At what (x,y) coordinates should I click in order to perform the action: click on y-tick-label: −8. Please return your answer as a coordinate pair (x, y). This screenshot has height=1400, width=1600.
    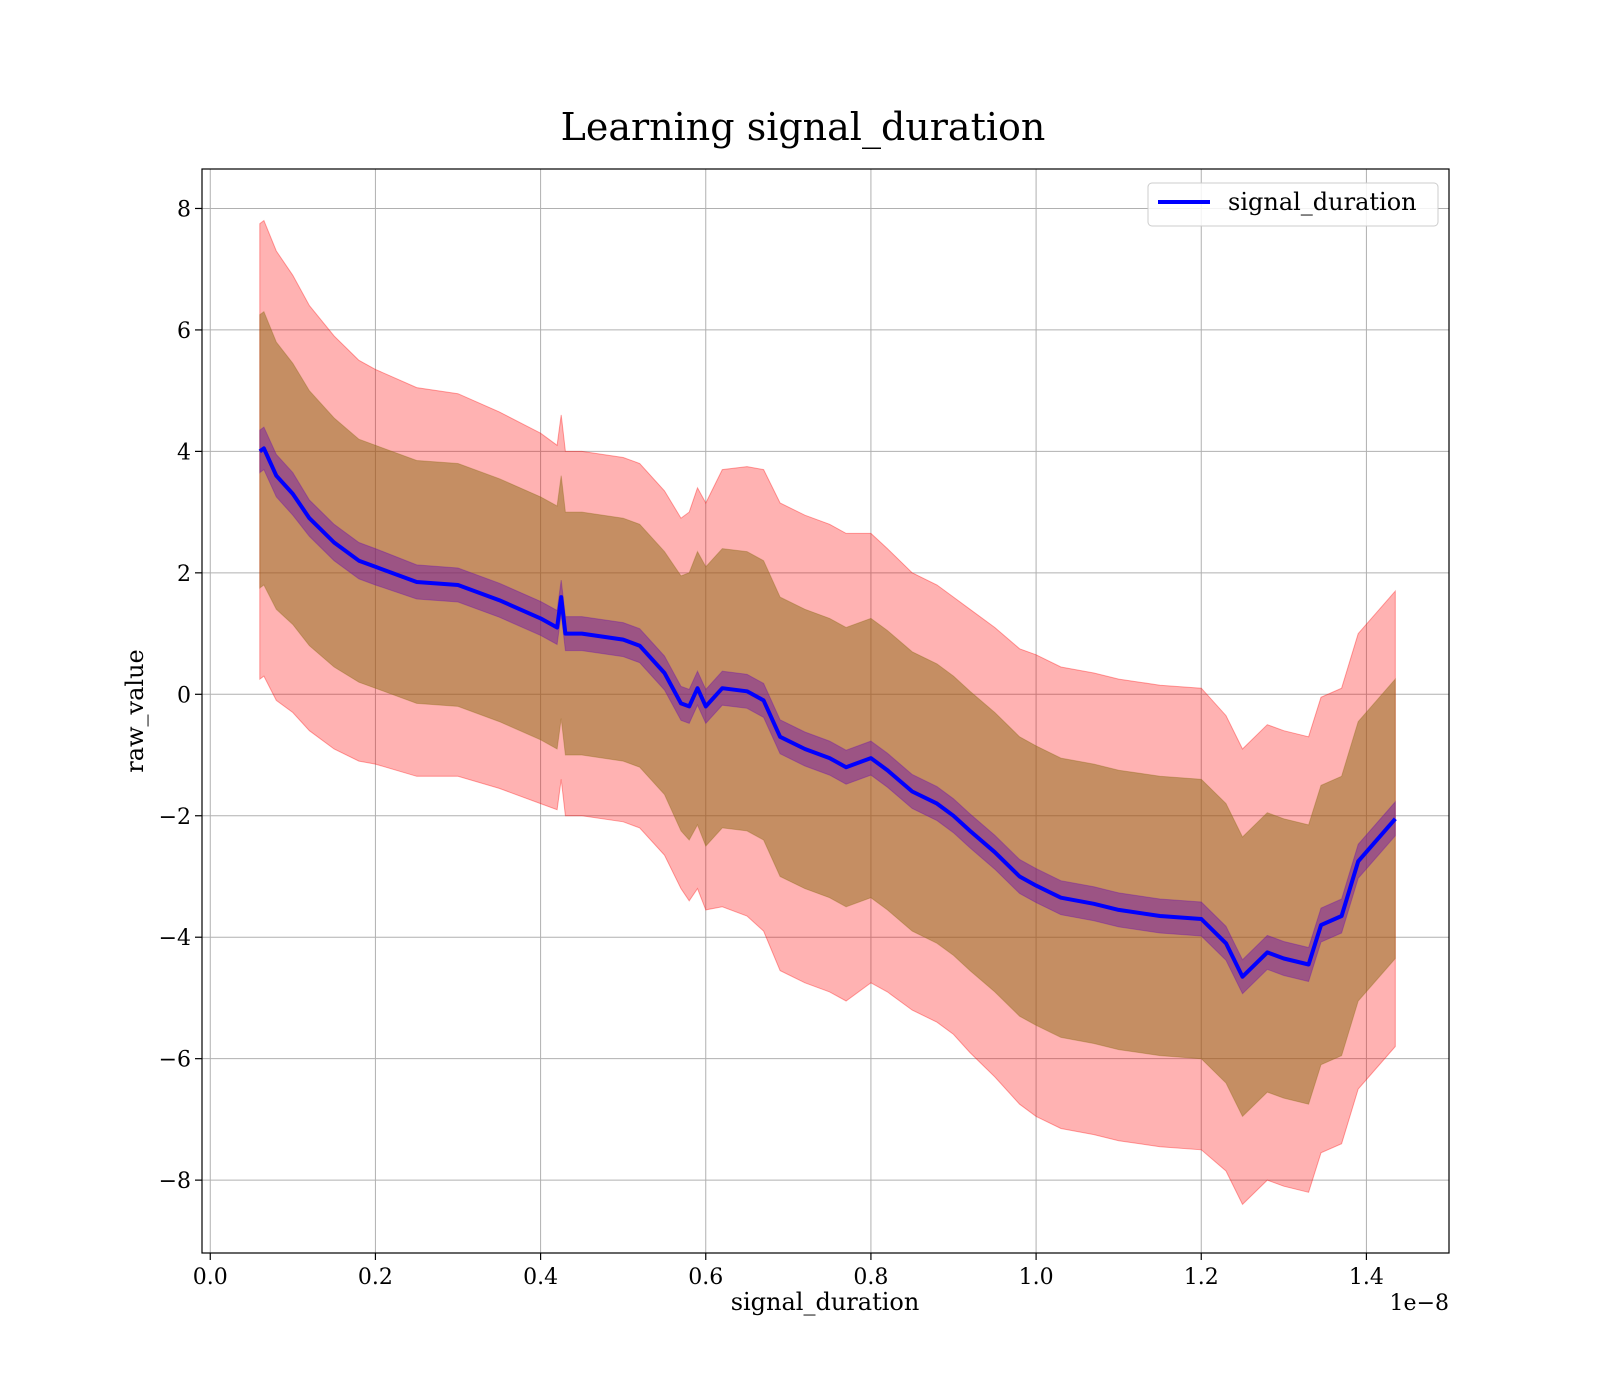
    Looking at the image, I should click on (175, 1181).